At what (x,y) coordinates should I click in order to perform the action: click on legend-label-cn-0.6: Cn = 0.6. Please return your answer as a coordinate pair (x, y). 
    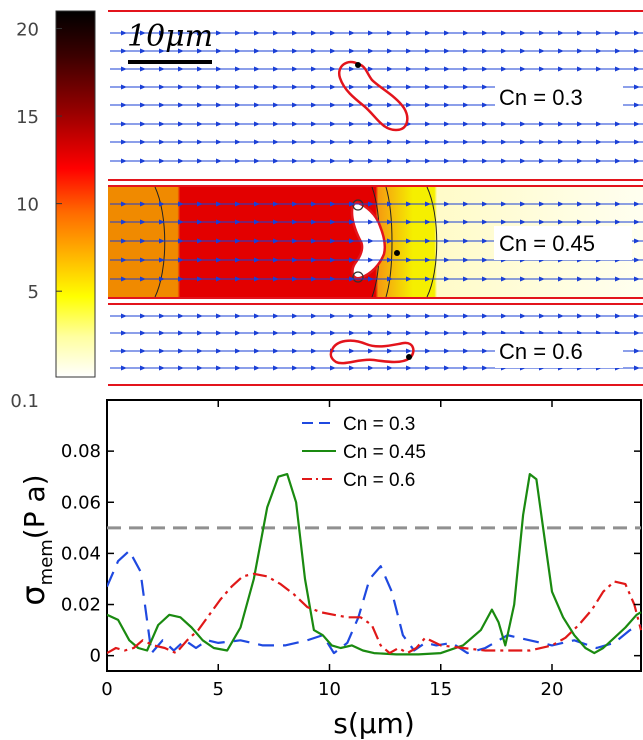
    Looking at the image, I should click on (379, 480).